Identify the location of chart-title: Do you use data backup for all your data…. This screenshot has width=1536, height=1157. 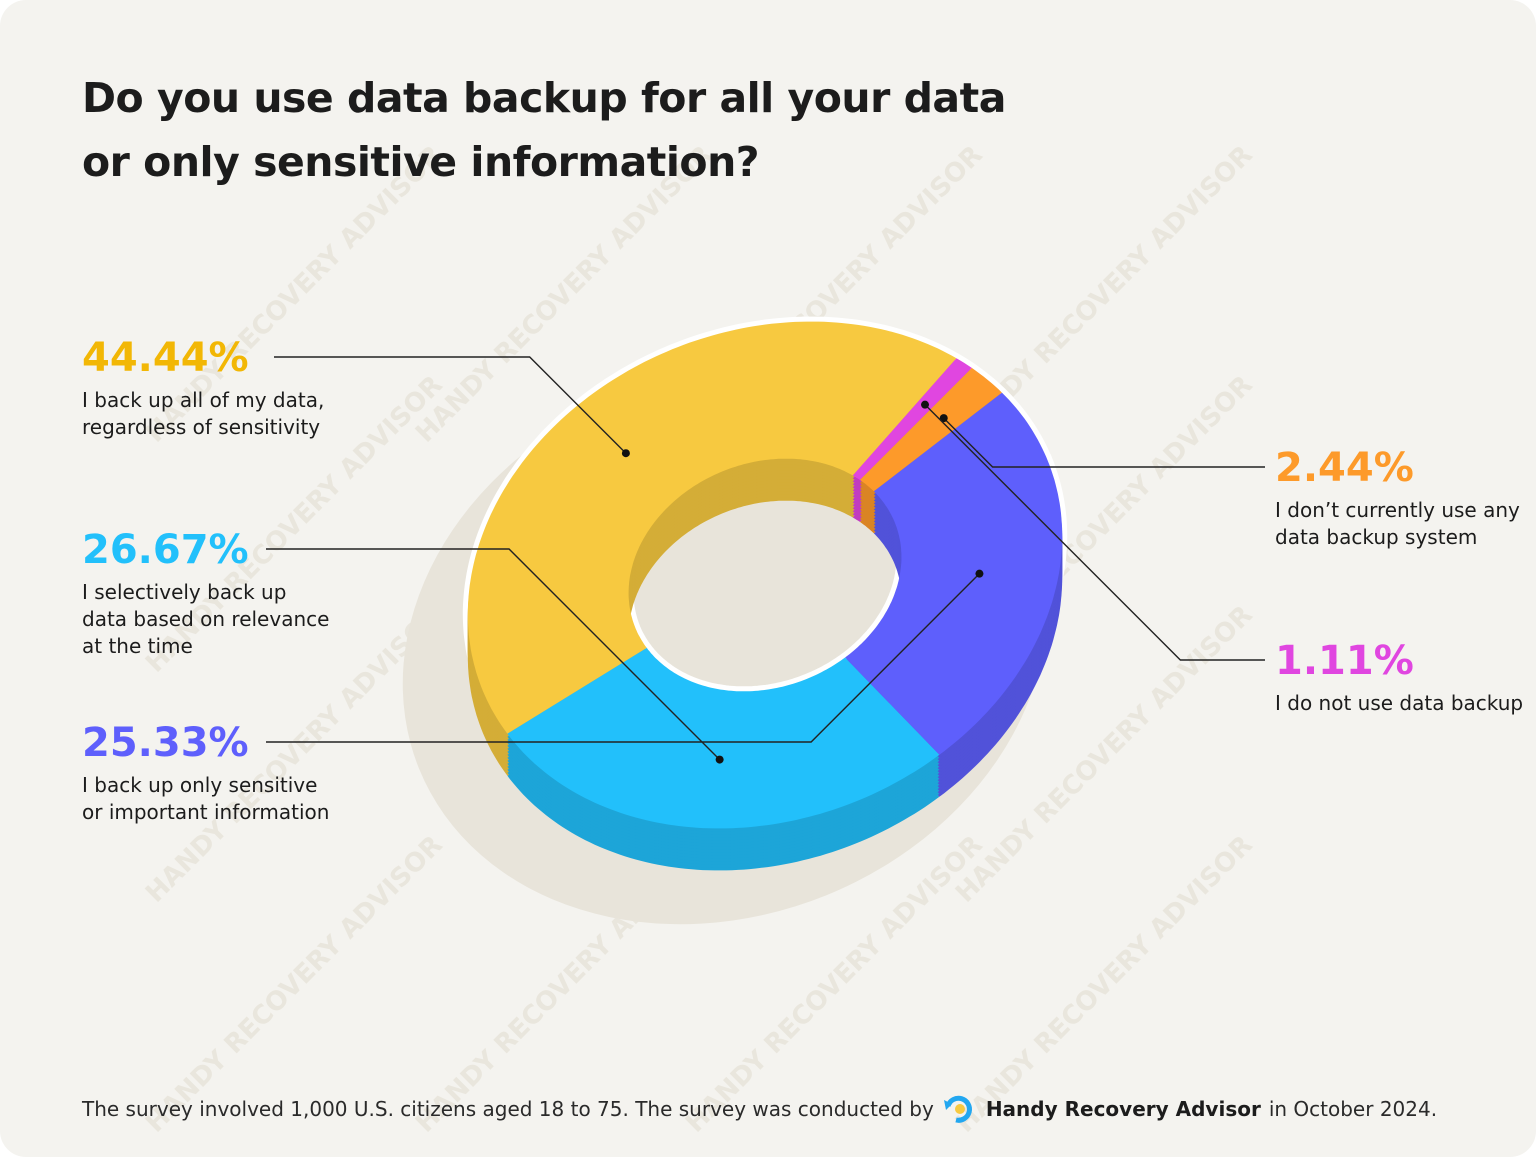
(544, 130).